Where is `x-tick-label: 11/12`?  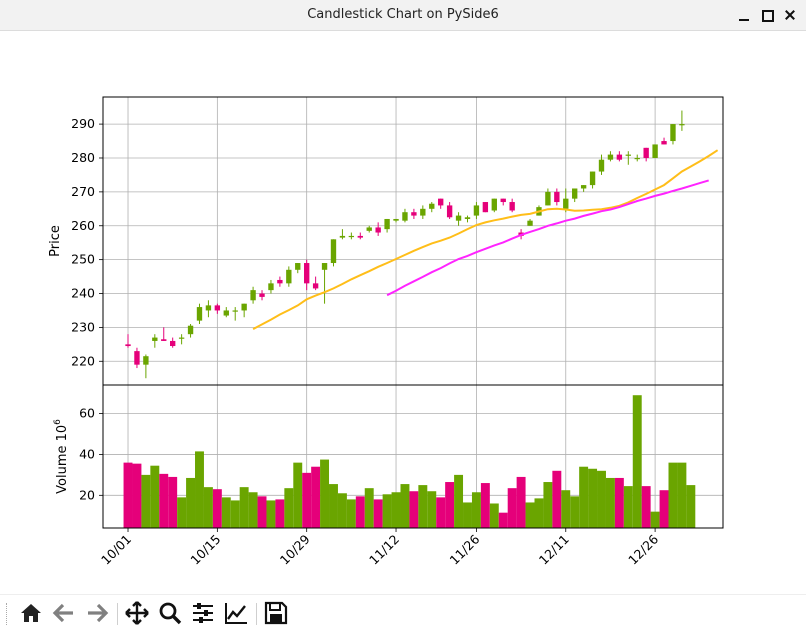
x-tick-label: 11/12 is located at coordinates (384, 550).